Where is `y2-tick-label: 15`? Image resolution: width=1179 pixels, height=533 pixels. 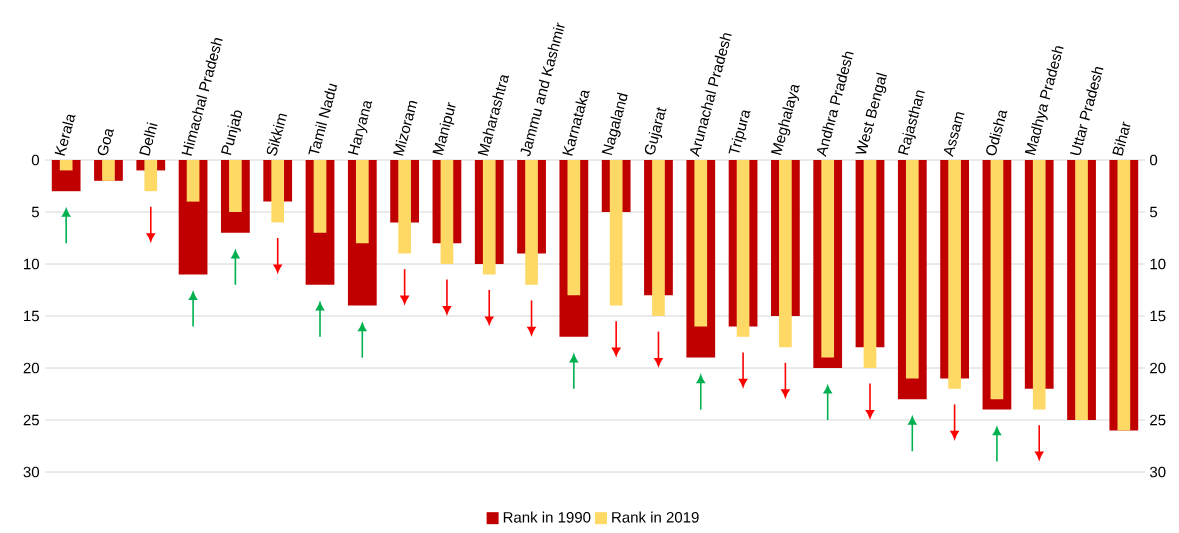
y2-tick-label: 15 is located at coordinates (1158, 316).